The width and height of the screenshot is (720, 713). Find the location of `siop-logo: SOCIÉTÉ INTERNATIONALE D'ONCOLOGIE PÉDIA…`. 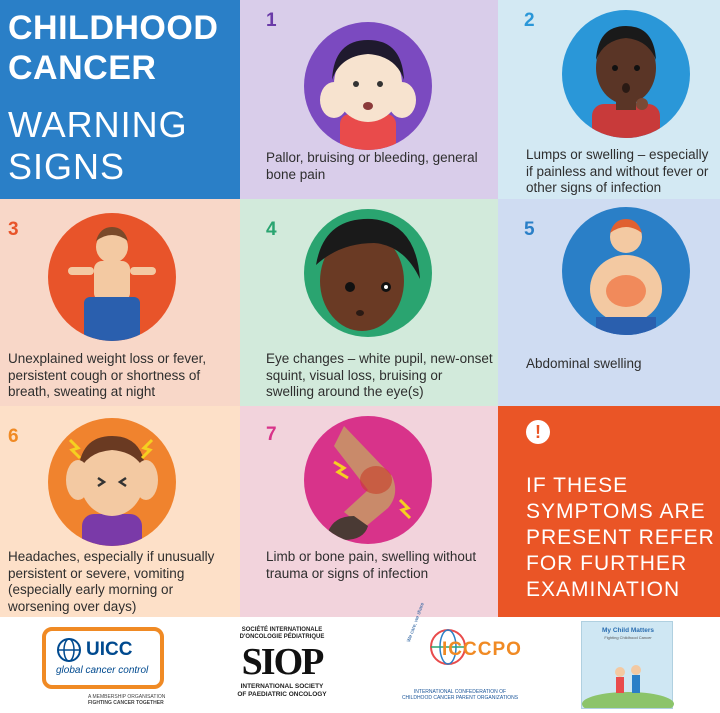

siop-logo: SOCIÉTÉ INTERNATIONALE D'ONCOLOGIE PÉDIA… is located at coordinates (282, 668).